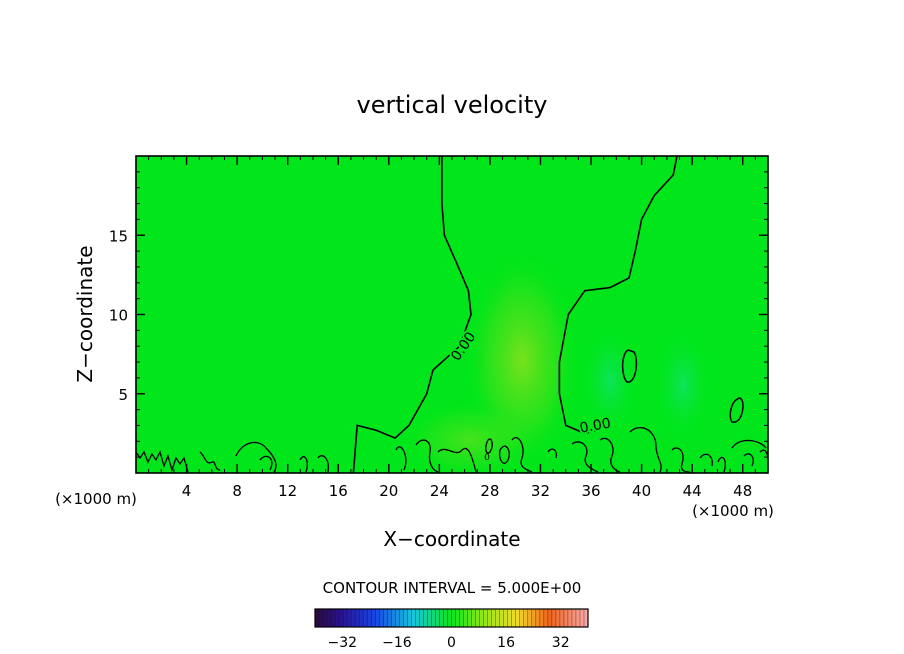  Describe the element at coordinates (733, 511) in the screenshot. I see `x-unit-right: (×1000 m)` at that location.